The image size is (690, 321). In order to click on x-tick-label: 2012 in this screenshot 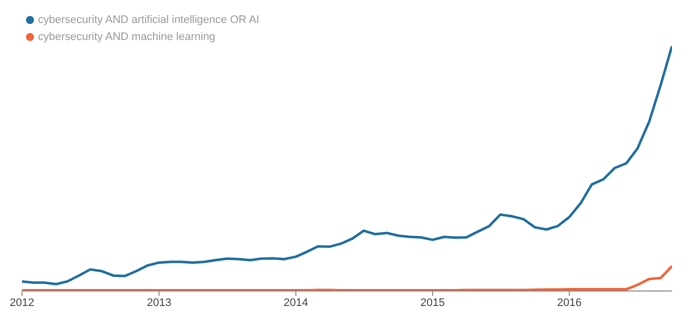, I will do `click(22, 302)`.